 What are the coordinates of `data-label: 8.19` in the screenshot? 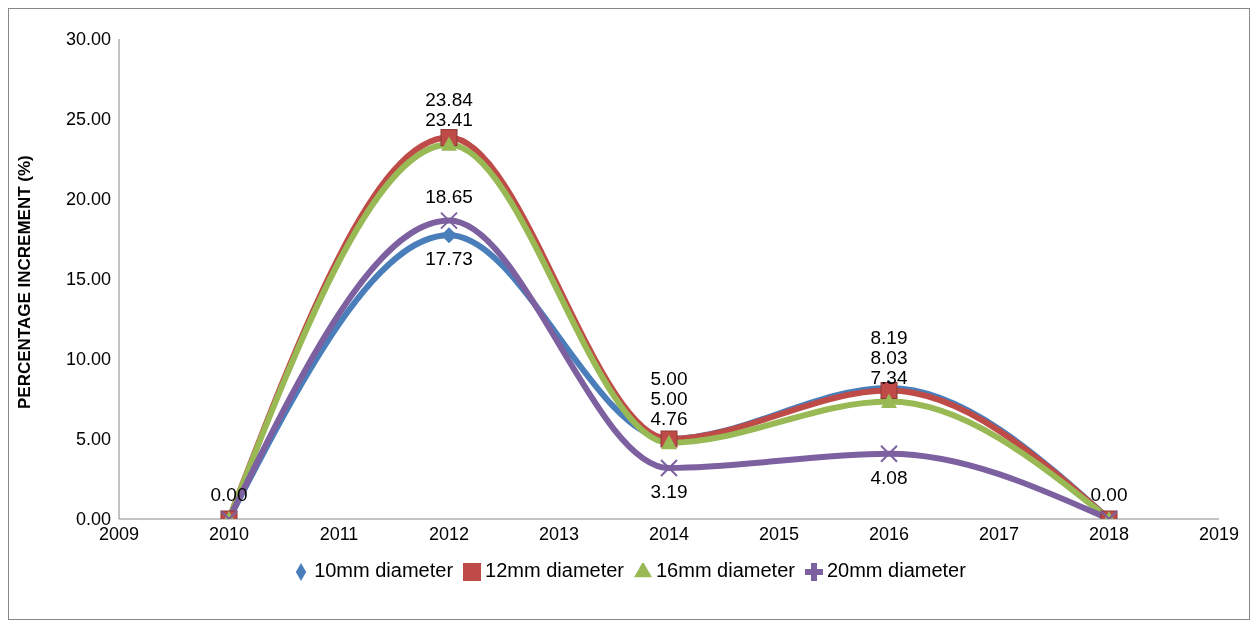 It's located at (889, 337).